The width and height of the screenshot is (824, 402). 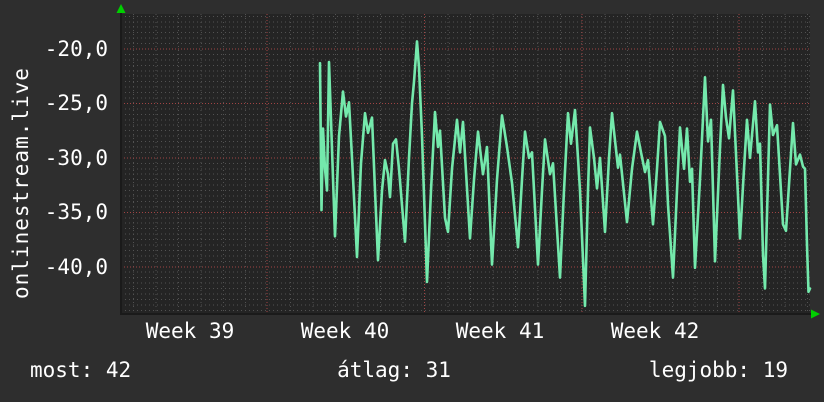 What do you see at coordinates (500, 331) in the screenshot?
I see `x-axis-label-week-41: Week 41` at bounding box center [500, 331].